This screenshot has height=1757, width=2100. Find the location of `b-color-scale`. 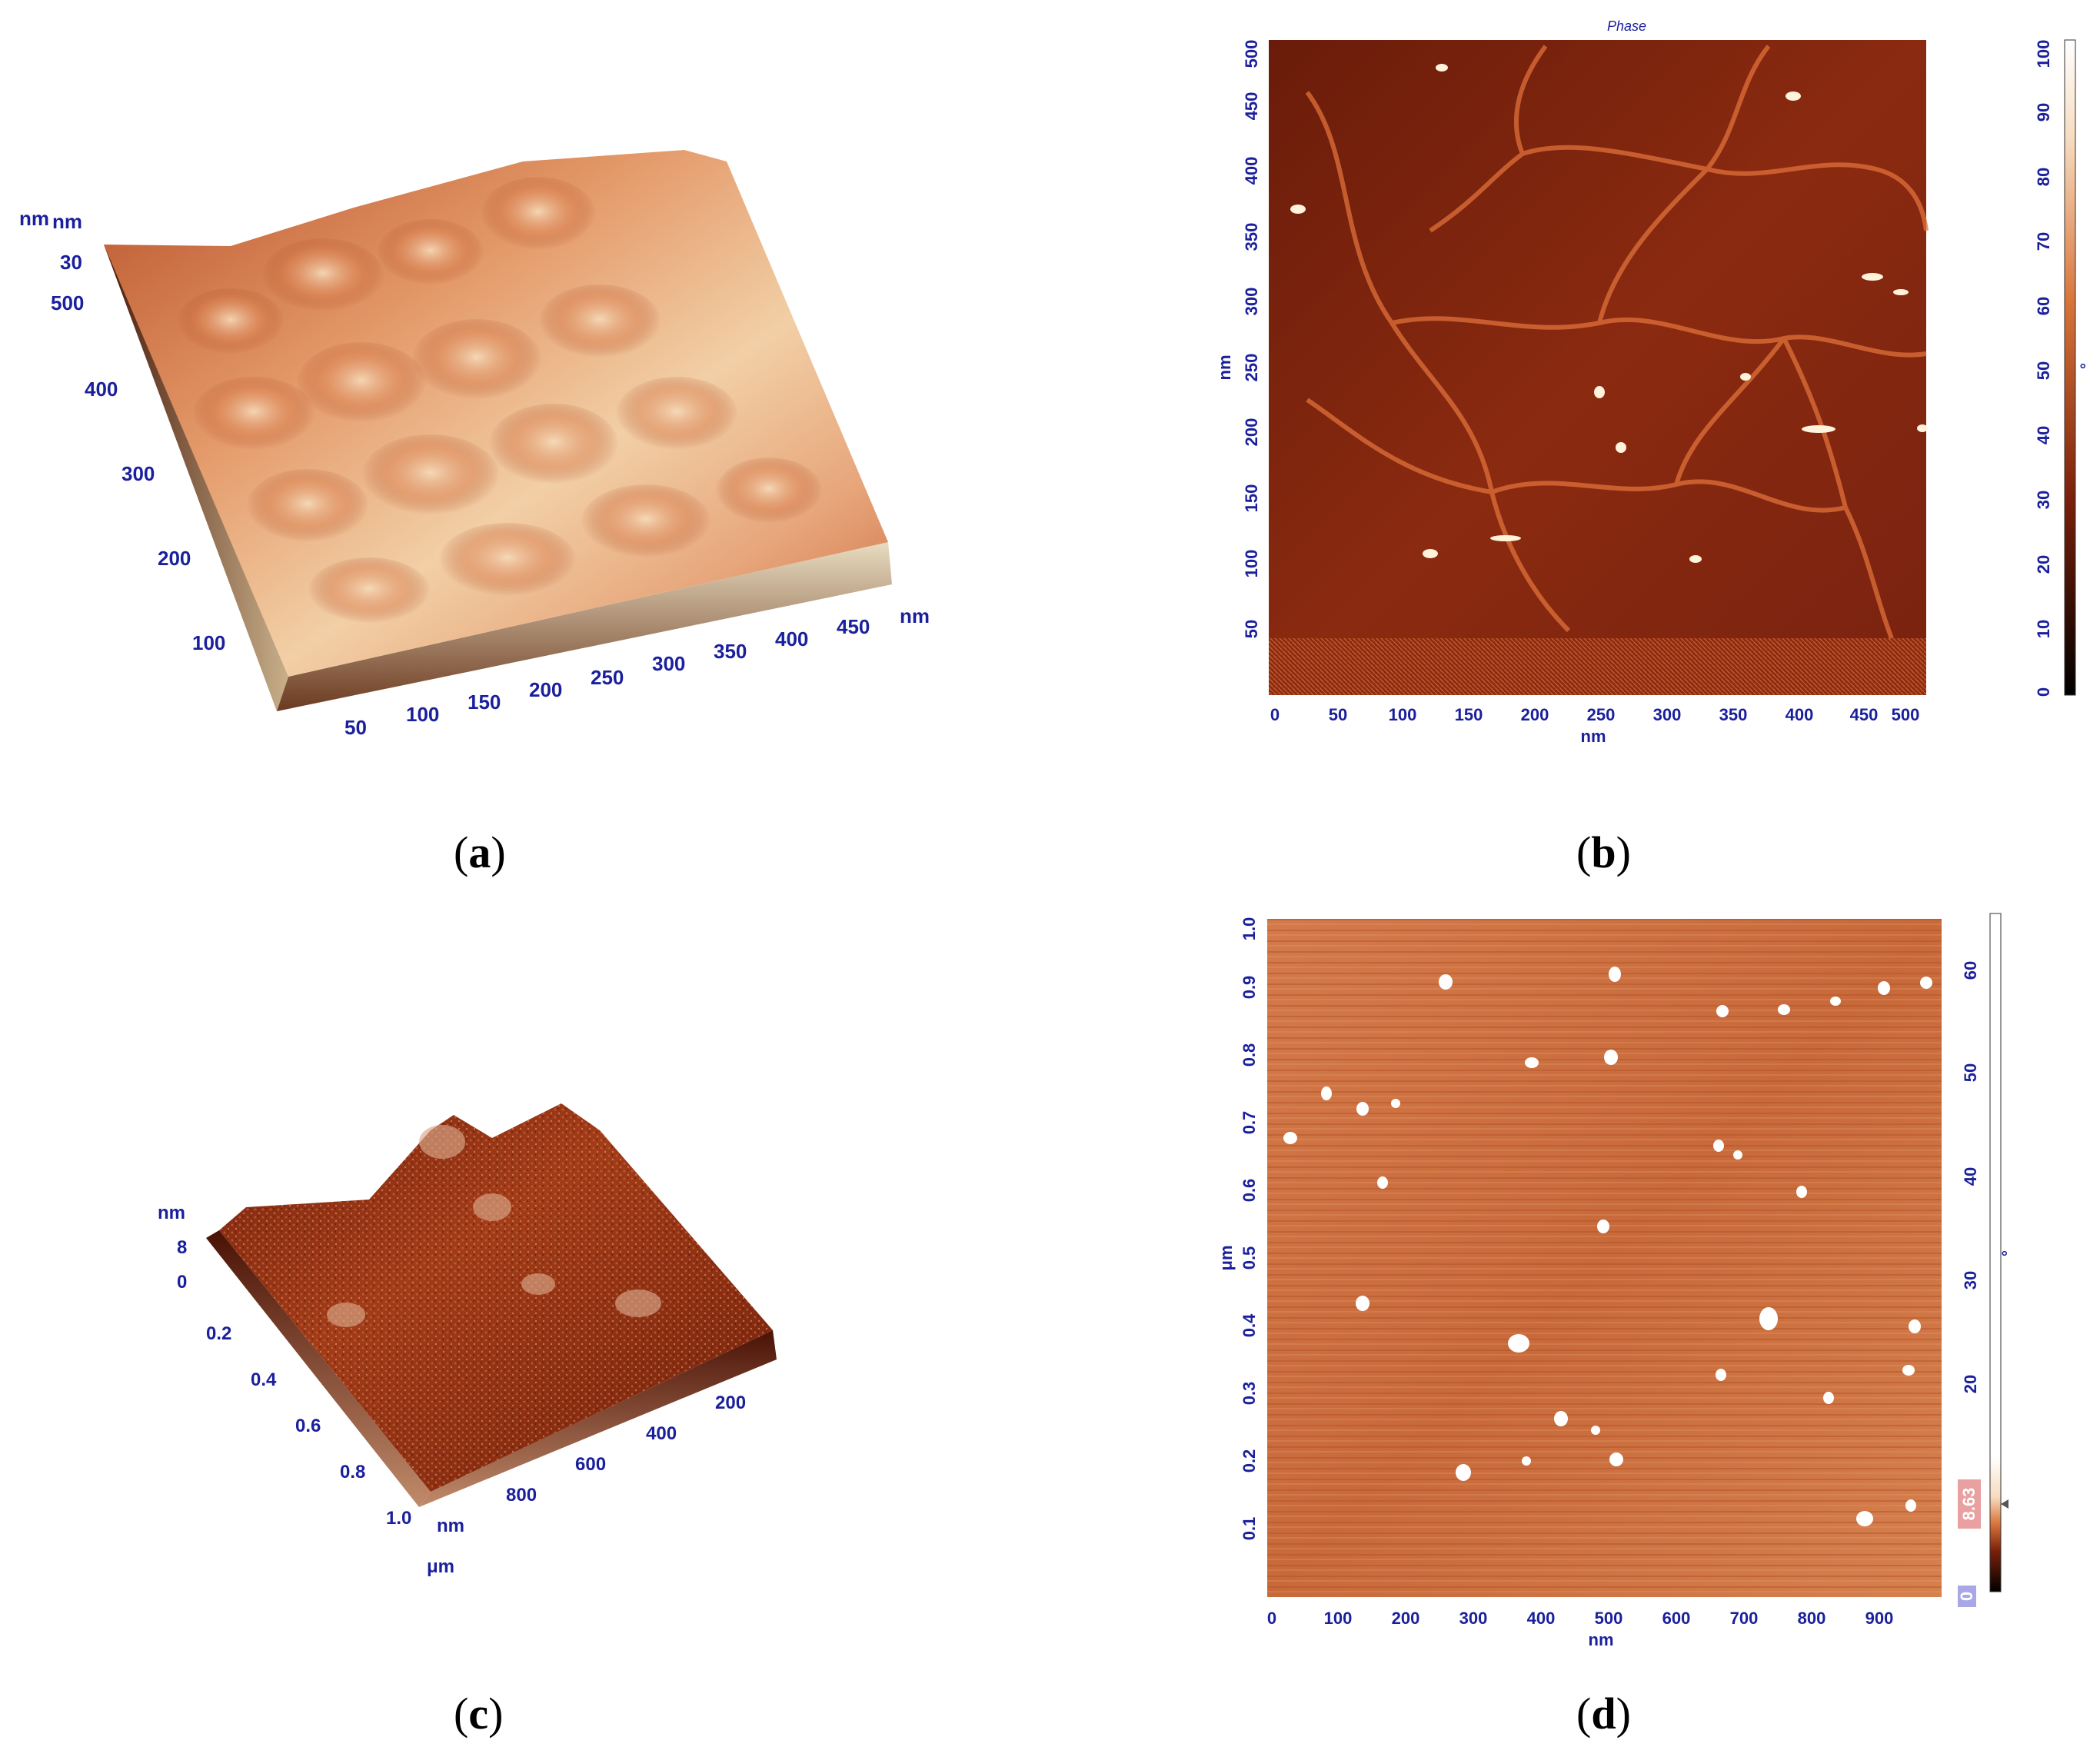

b-color-scale is located at coordinates (2070, 367).